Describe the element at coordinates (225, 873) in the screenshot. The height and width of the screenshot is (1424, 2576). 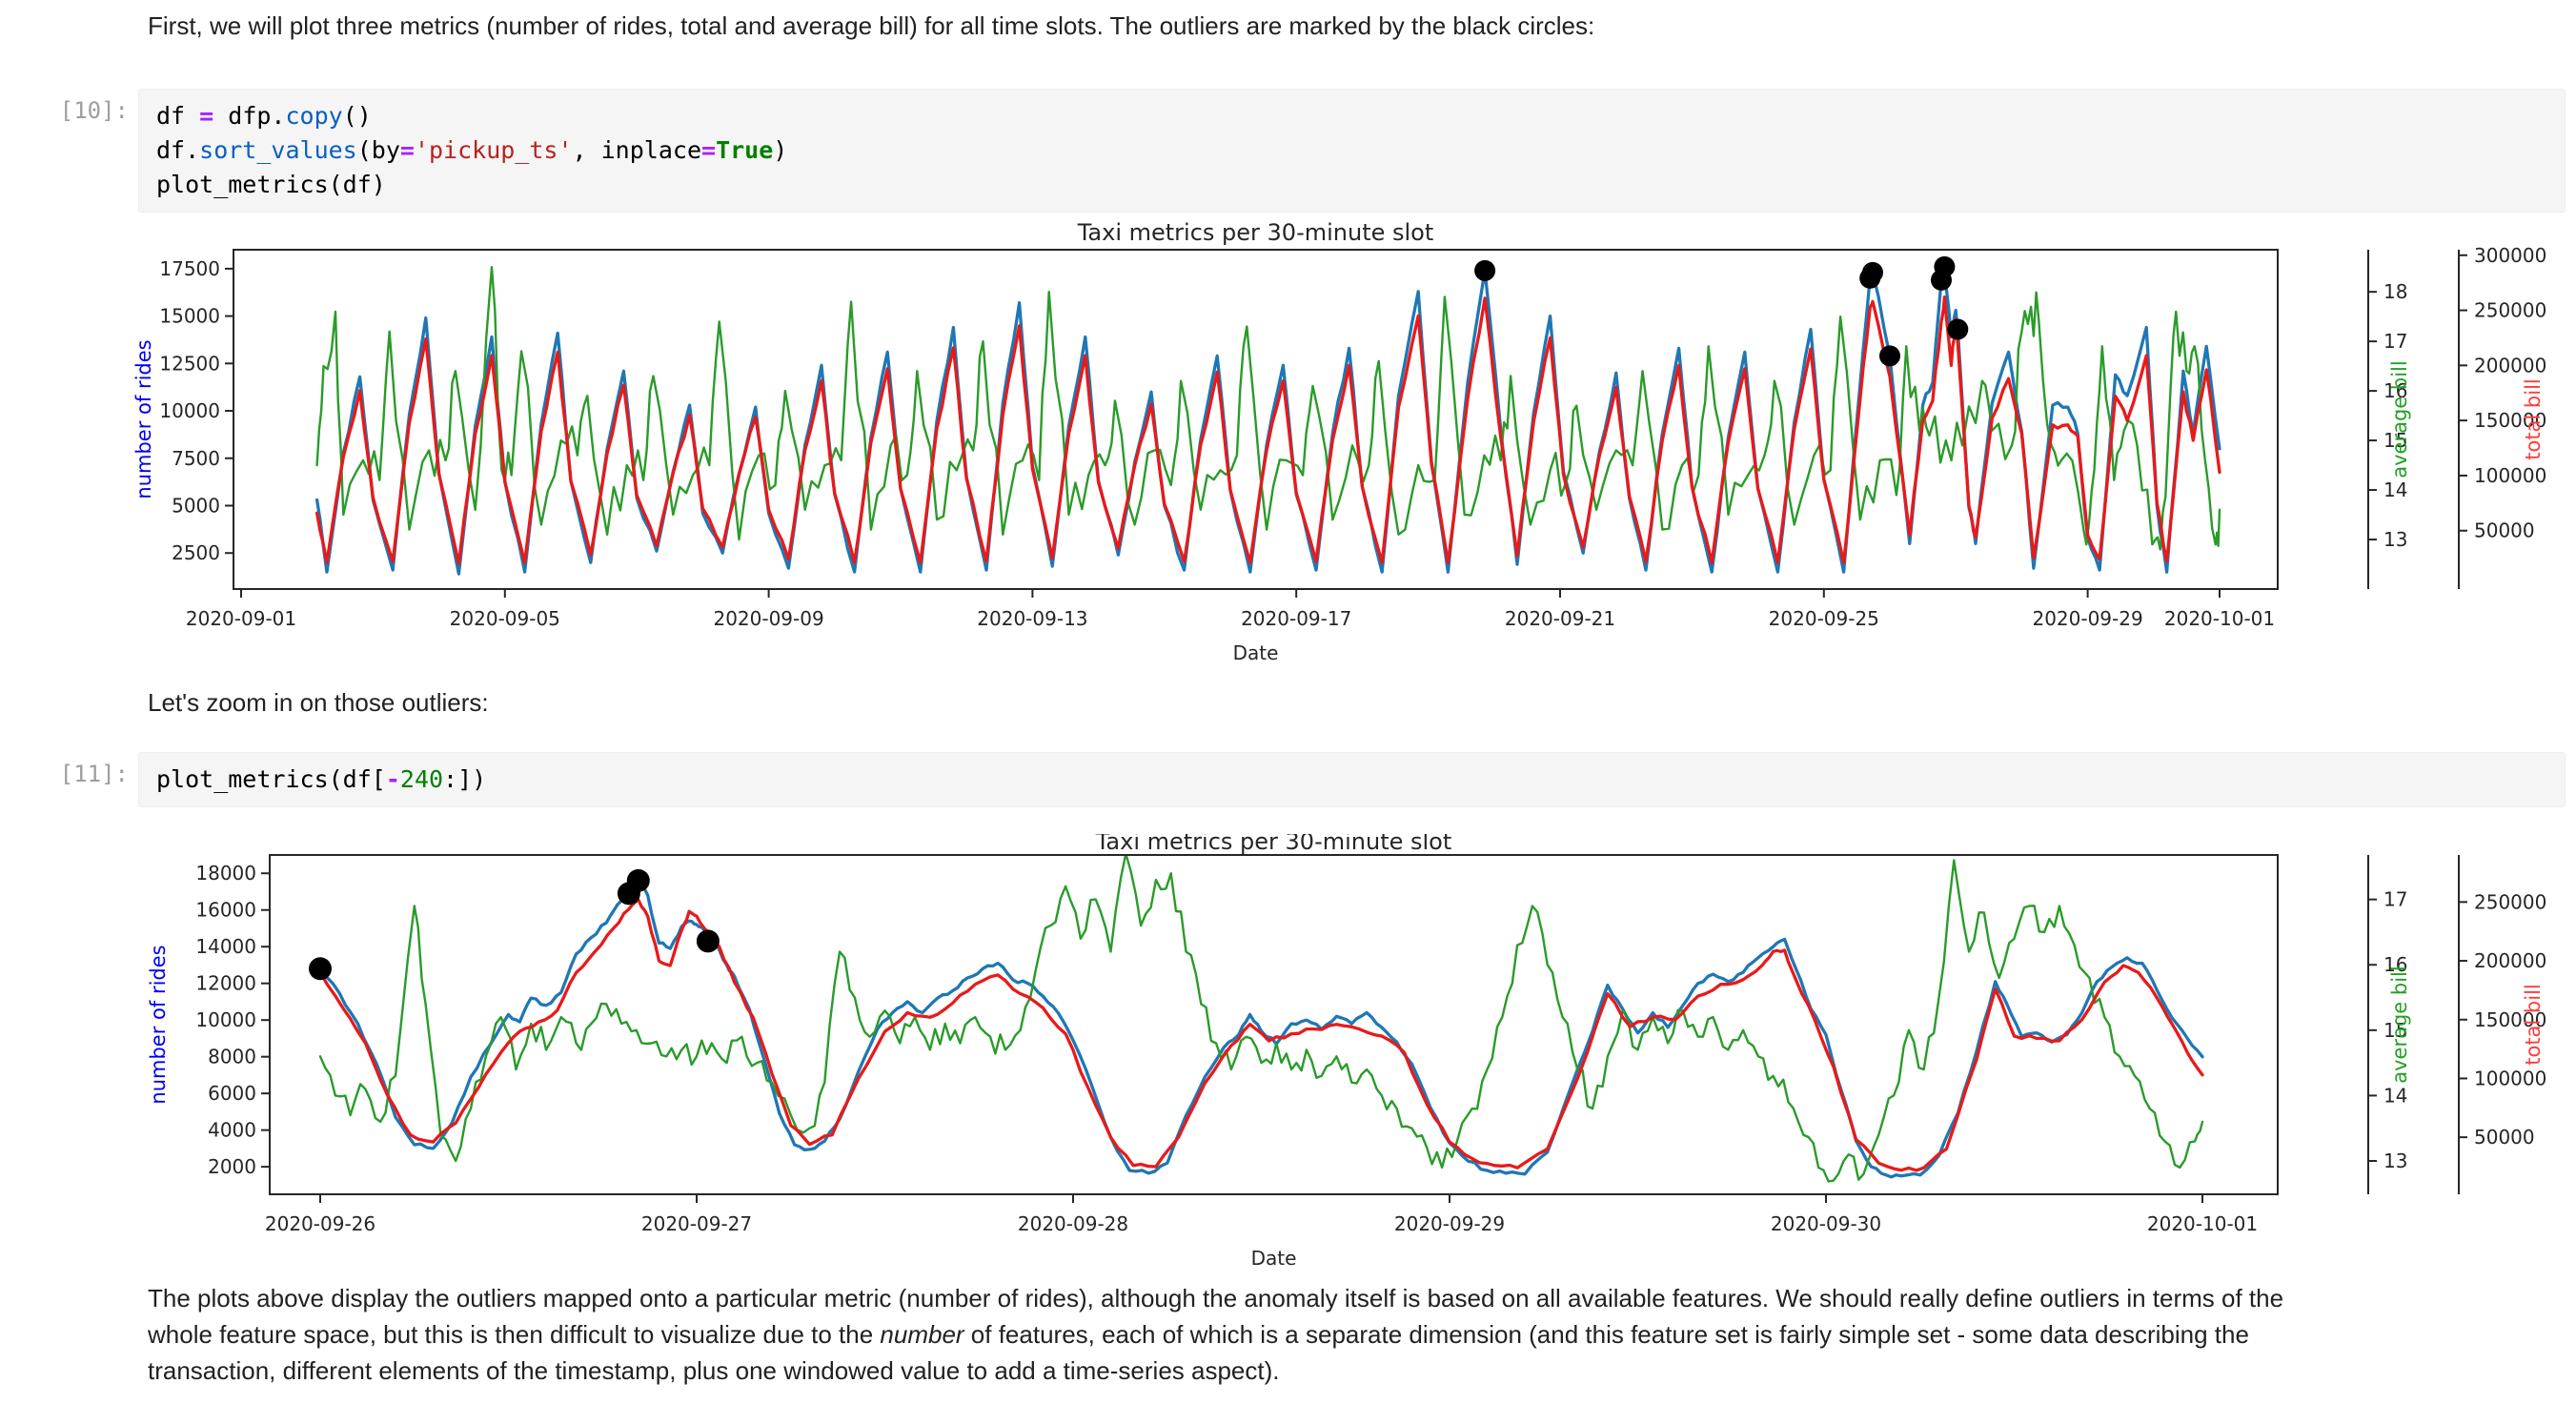
I see `svg-text: 18000` at that location.